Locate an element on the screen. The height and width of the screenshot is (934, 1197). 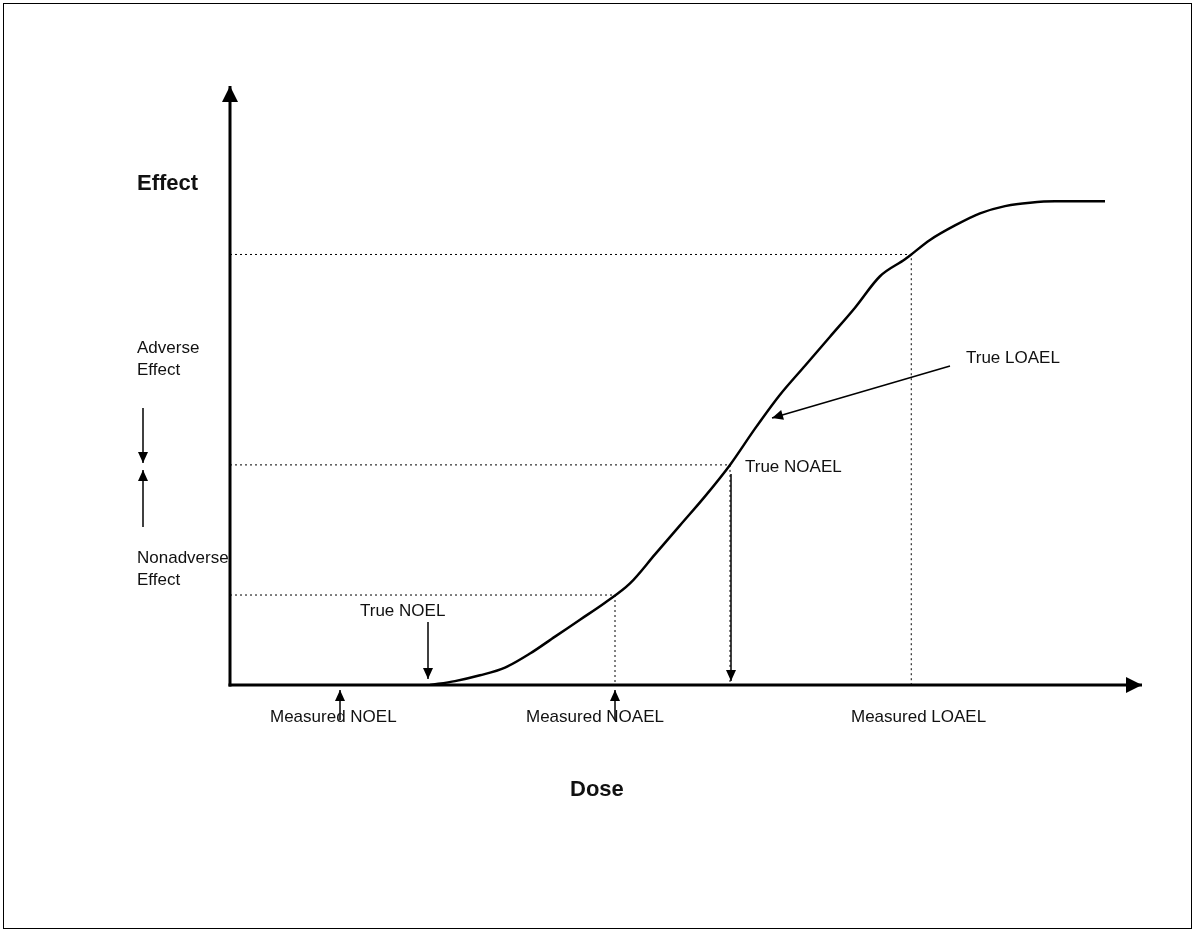
annotation: True LOAEL is located at coordinates (1013, 358).